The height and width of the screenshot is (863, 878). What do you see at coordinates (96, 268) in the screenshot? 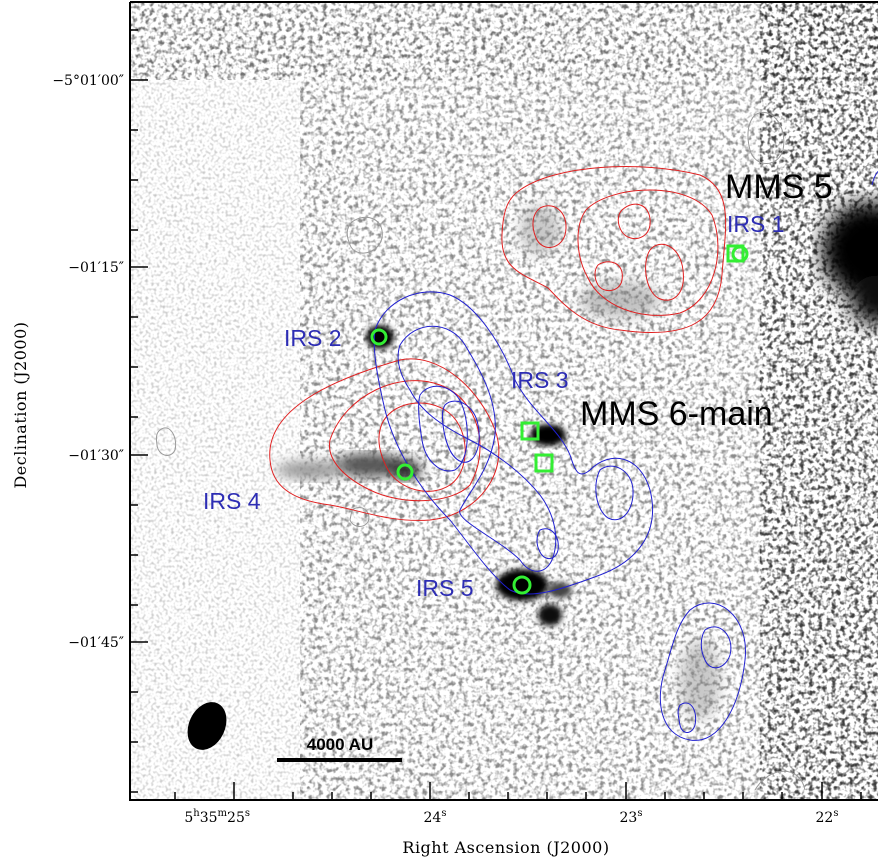
I see `y-tick-label: −01′15″` at bounding box center [96, 268].